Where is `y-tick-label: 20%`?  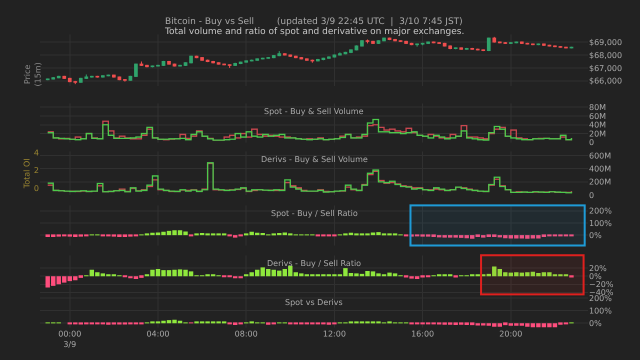 y-tick-label: 20% is located at coordinates (598, 268).